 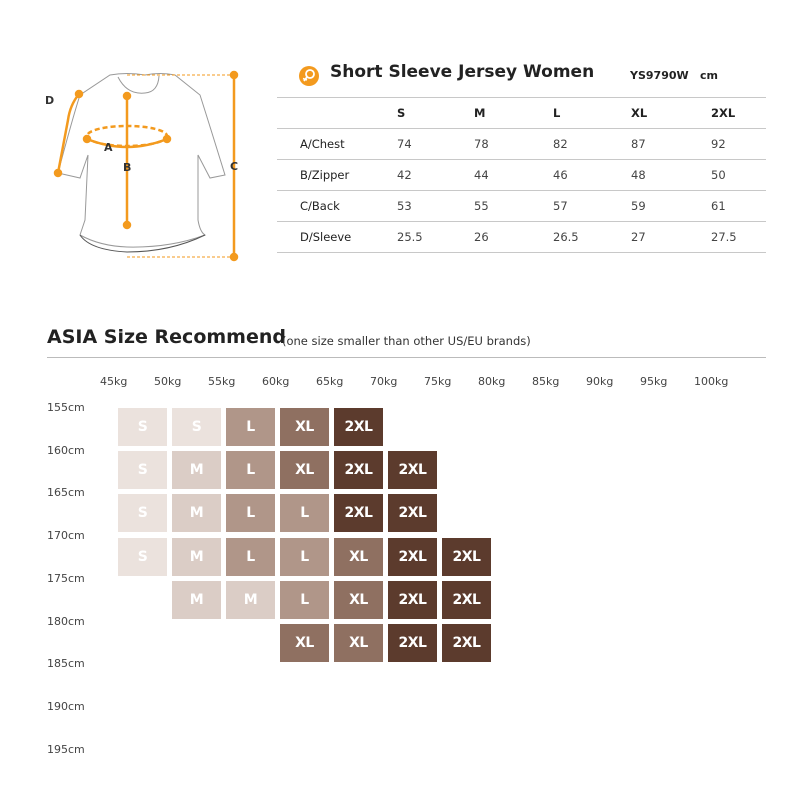 I want to click on measurement-value: 46, so click(x=592, y=175).